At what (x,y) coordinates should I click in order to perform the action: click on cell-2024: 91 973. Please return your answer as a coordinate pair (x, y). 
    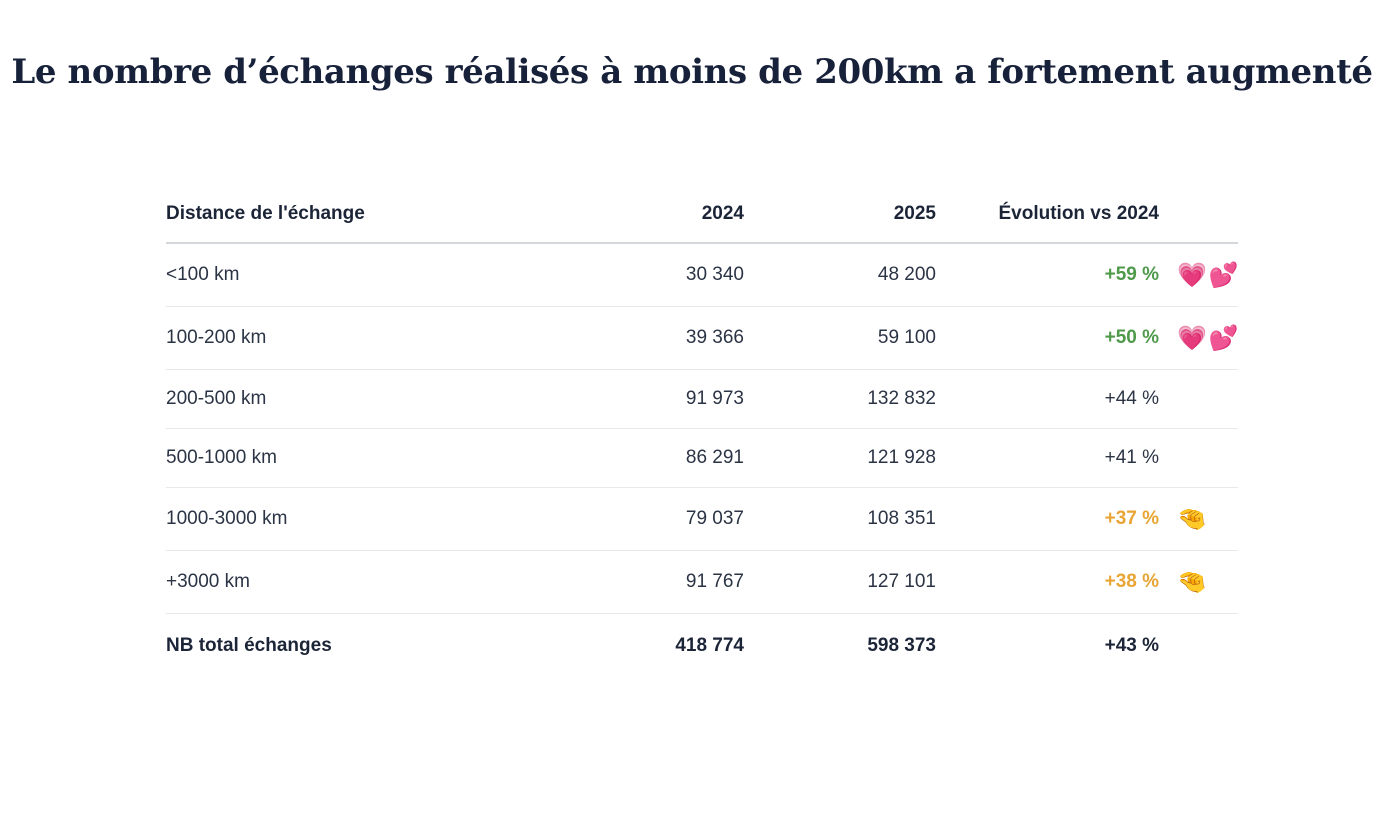
    Looking at the image, I should click on (655, 399).